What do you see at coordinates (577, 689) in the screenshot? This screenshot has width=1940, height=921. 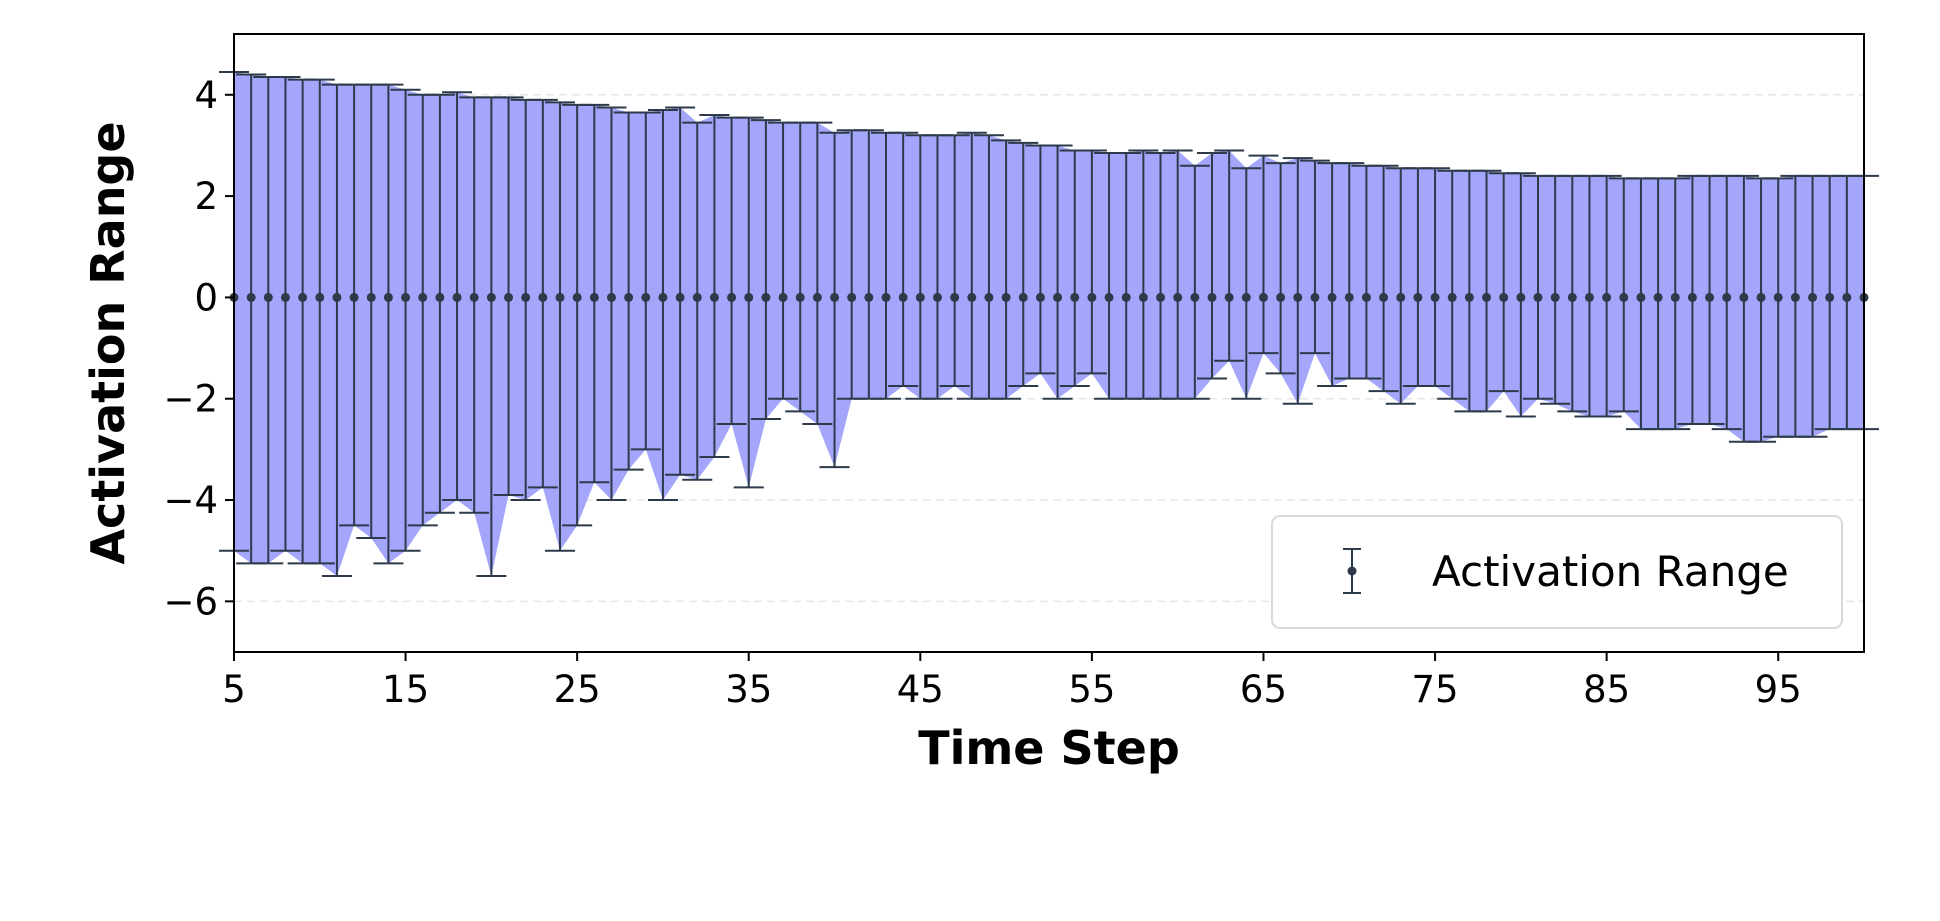 I see `x-tick-label: 25` at bounding box center [577, 689].